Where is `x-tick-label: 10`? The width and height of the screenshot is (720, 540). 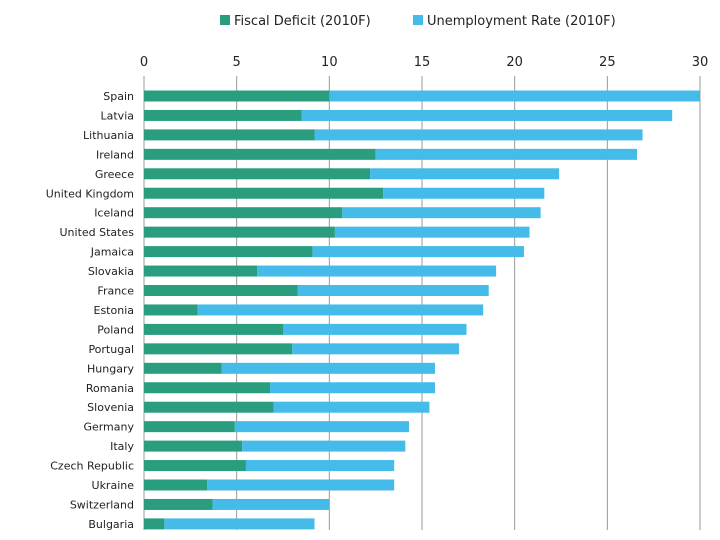
x-tick-label: 10 is located at coordinates (329, 62).